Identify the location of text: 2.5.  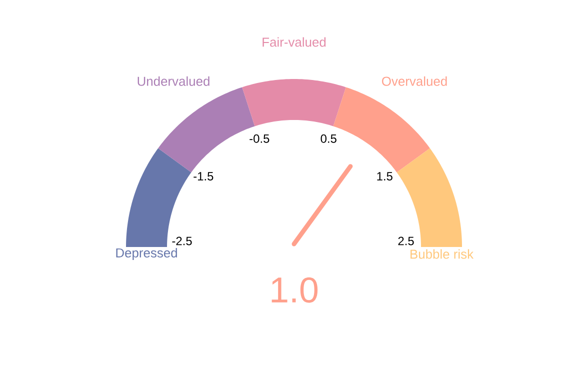
(406, 241).